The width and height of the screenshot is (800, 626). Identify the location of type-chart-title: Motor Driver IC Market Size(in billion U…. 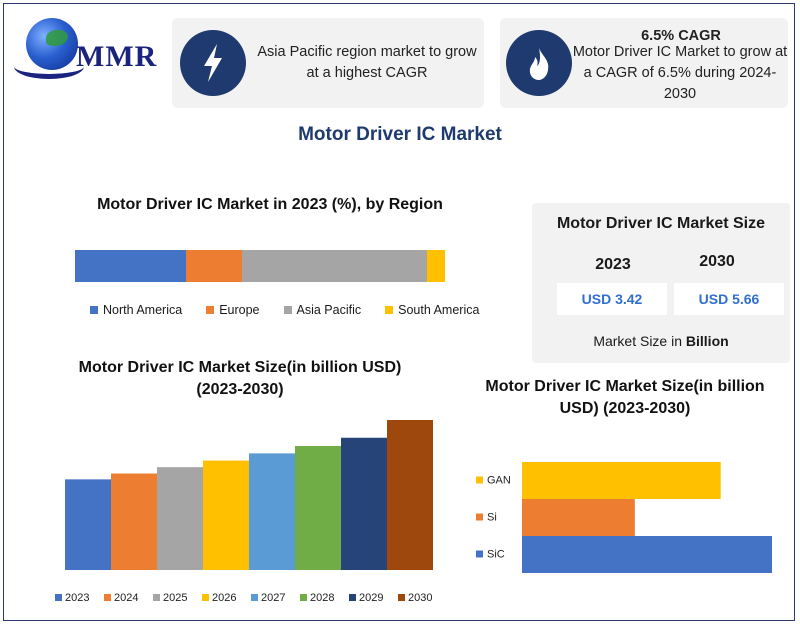
(625, 397).